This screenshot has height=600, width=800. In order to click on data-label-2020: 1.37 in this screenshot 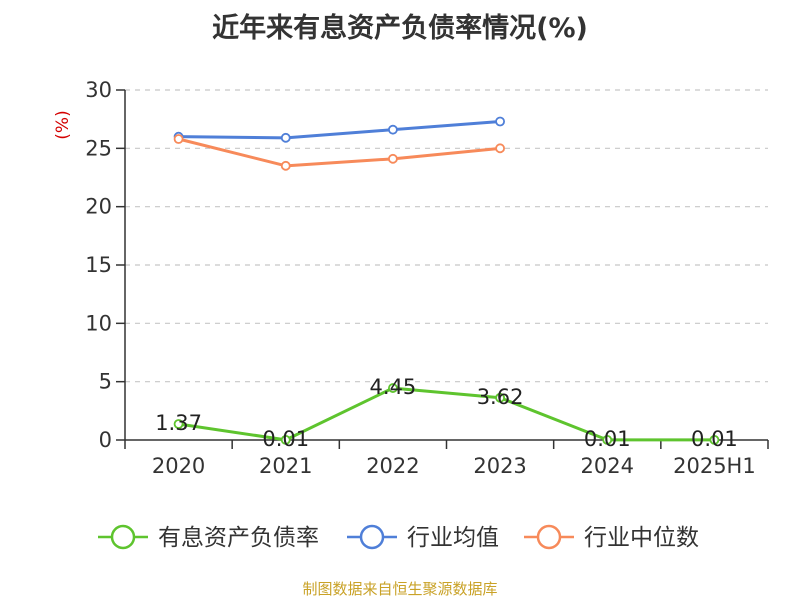, I will do `click(178, 423)`.